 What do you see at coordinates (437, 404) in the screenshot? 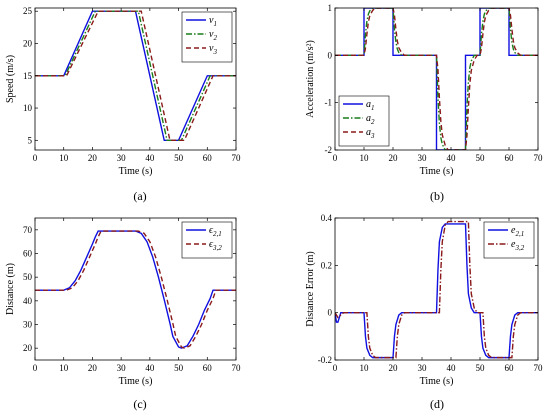
I see `panel-label: (d)` at bounding box center [437, 404].